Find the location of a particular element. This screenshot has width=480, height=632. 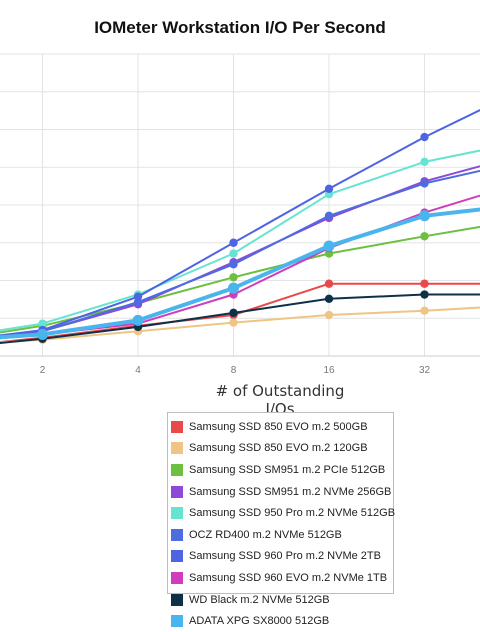

x-tick-label: 8 is located at coordinates (234, 370).